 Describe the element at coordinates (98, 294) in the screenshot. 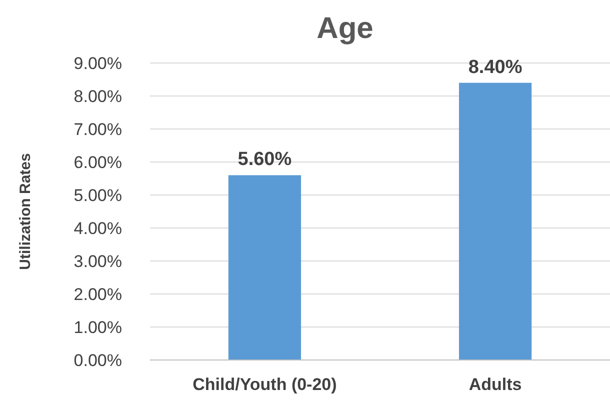

I see `y-tick-label: 2.00%` at that location.